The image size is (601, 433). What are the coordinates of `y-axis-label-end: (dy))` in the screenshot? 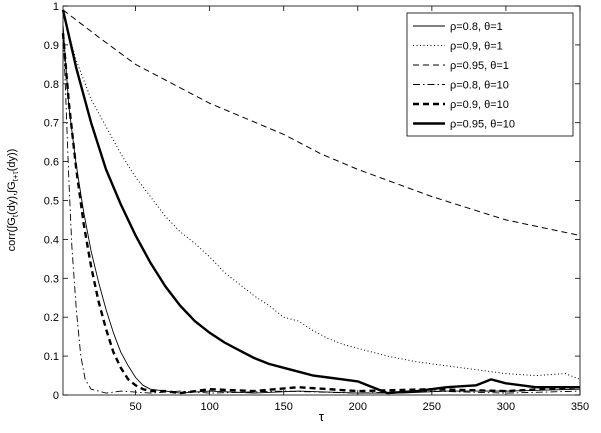 It's located at (12, 160).